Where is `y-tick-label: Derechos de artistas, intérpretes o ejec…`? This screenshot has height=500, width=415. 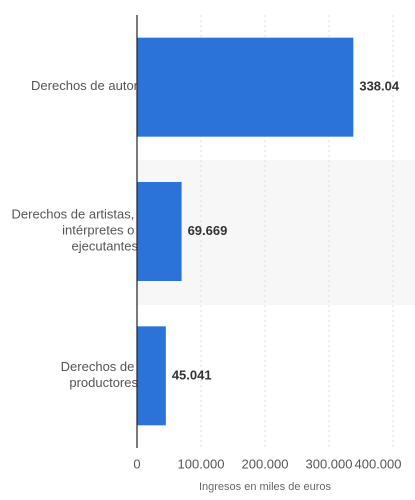
y-tick-label: Derechos de artistas, intérpretes o ejec… is located at coordinates (75, 230).